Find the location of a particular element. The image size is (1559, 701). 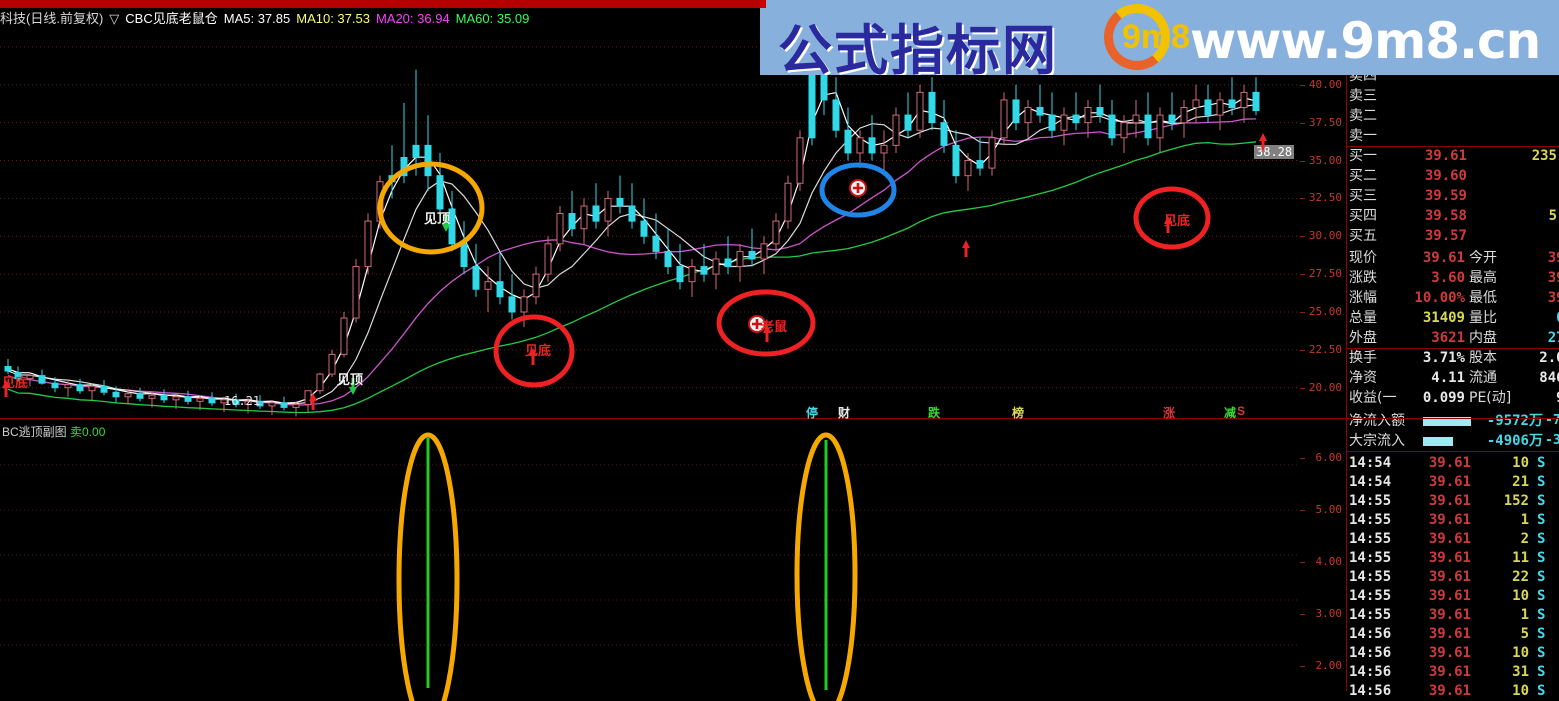

annotation-jianding-top-left: 见顶 is located at coordinates (437, 218).